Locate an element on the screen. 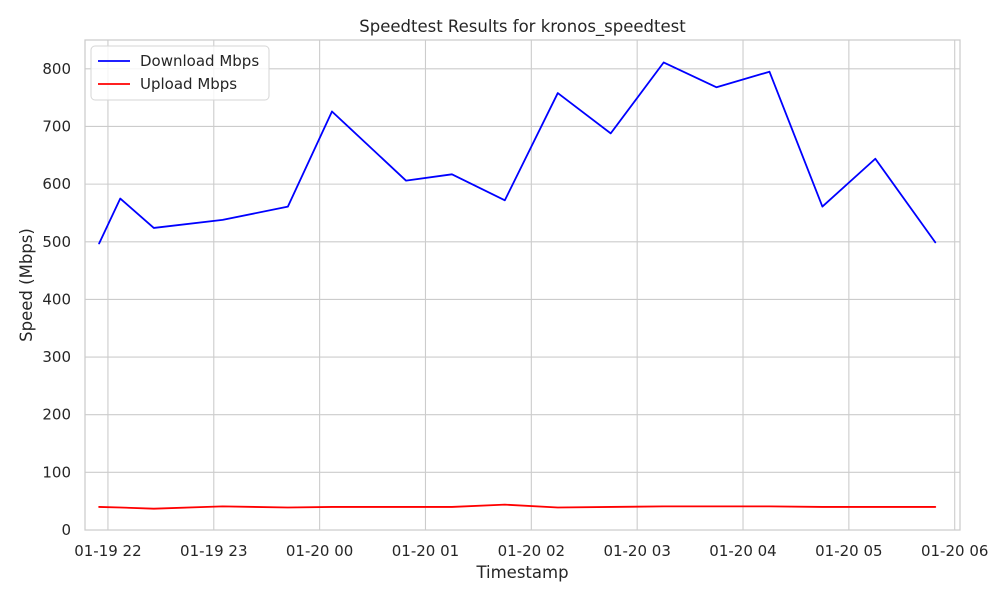  download-mbps-legend-label: Download Mbps is located at coordinates (199, 61).